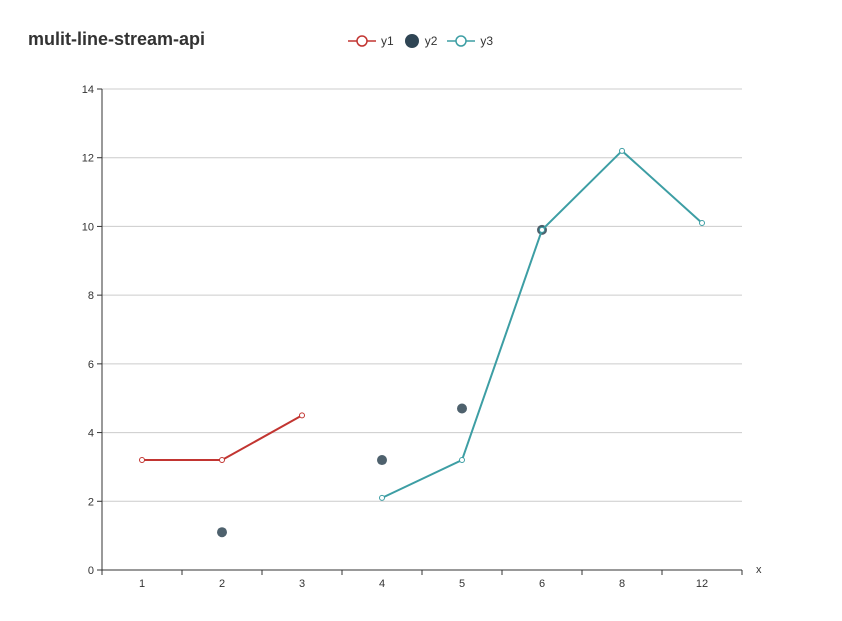 This screenshot has height=621, width=842. What do you see at coordinates (487, 41) in the screenshot?
I see `legend-label-y3: y3` at bounding box center [487, 41].